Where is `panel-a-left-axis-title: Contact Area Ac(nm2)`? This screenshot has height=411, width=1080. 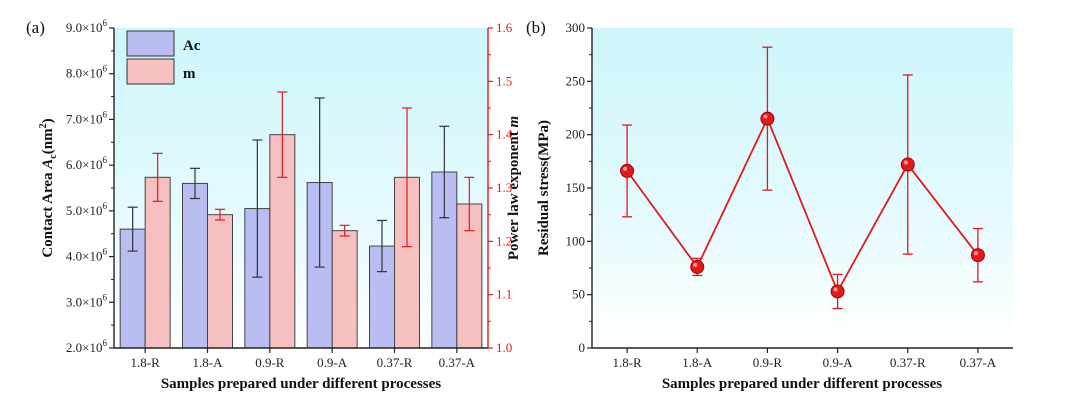 panel-a-left-axis-title: Contact Area Ac(nm2) is located at coordinates (48, 187).